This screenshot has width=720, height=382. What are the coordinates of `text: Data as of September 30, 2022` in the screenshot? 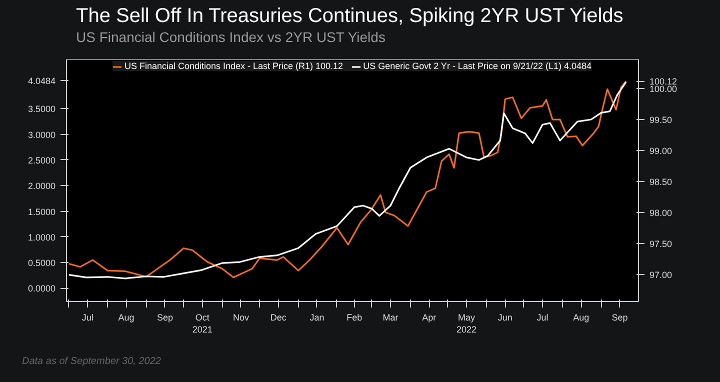 It's located at (91, 362).